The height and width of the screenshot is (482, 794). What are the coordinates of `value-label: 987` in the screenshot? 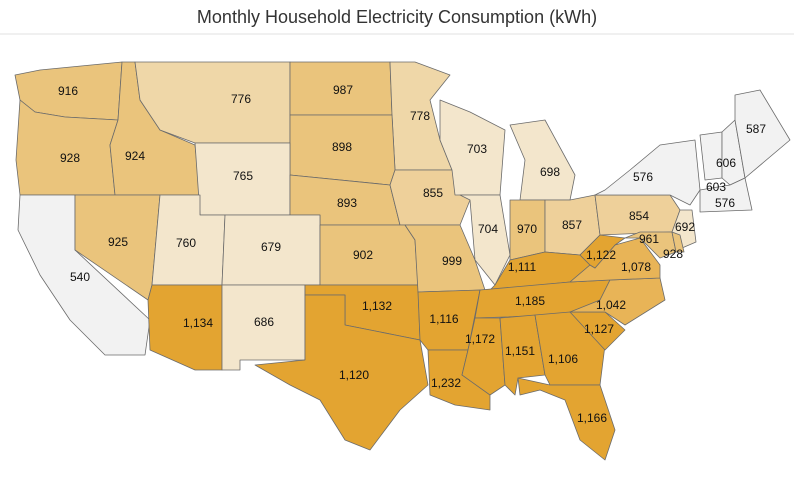 It's located at (343, 90).